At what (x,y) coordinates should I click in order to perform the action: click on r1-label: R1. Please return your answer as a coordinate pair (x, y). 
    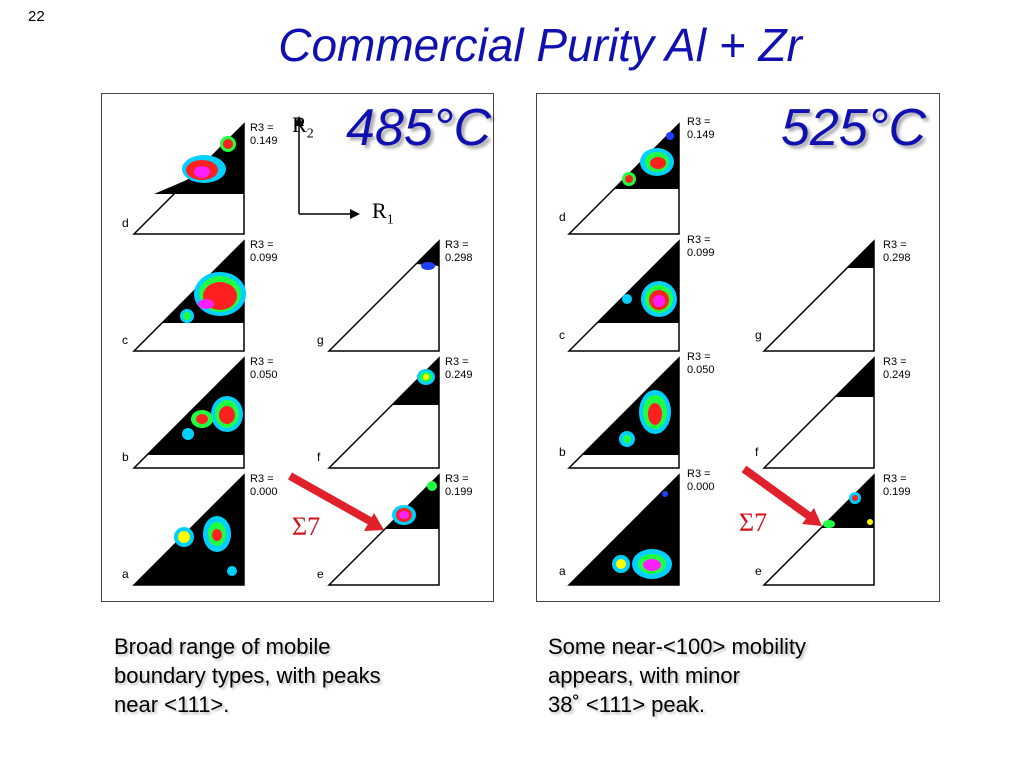
    Looking at the image, I should click on (383, 213).